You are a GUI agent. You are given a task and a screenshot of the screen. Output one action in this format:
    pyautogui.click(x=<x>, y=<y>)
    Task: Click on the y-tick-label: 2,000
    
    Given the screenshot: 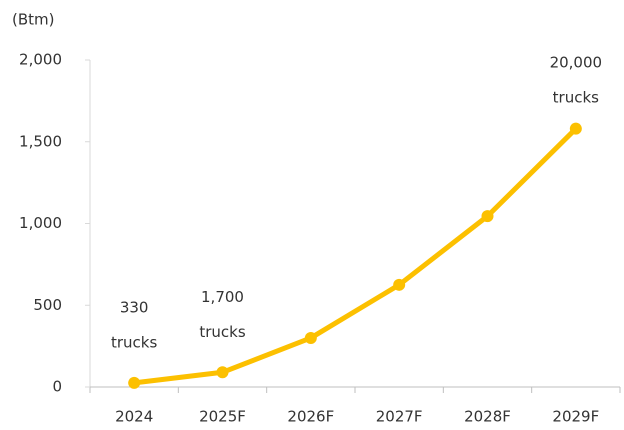 What is the action you would take?
    pyautogui.click(x=40, y=60)
    